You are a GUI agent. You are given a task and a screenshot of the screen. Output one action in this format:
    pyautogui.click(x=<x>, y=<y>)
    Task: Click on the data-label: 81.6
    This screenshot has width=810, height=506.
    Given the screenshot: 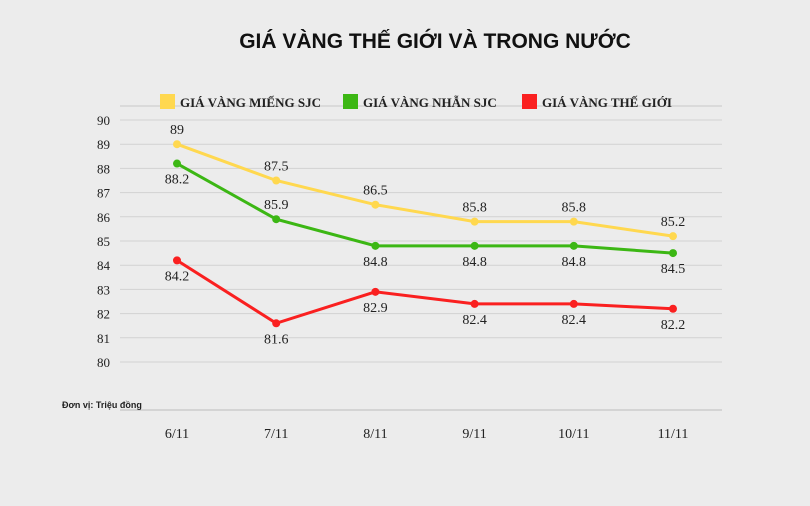 What is the action you would take?
    pyautogui.click(x=276, y=339)
    